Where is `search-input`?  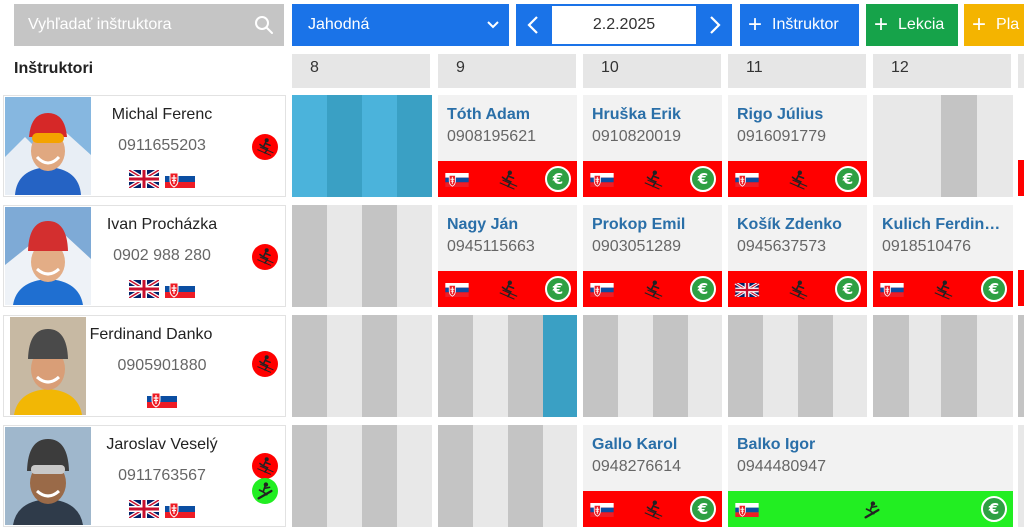 search-input is located at coordinates (129, 25).